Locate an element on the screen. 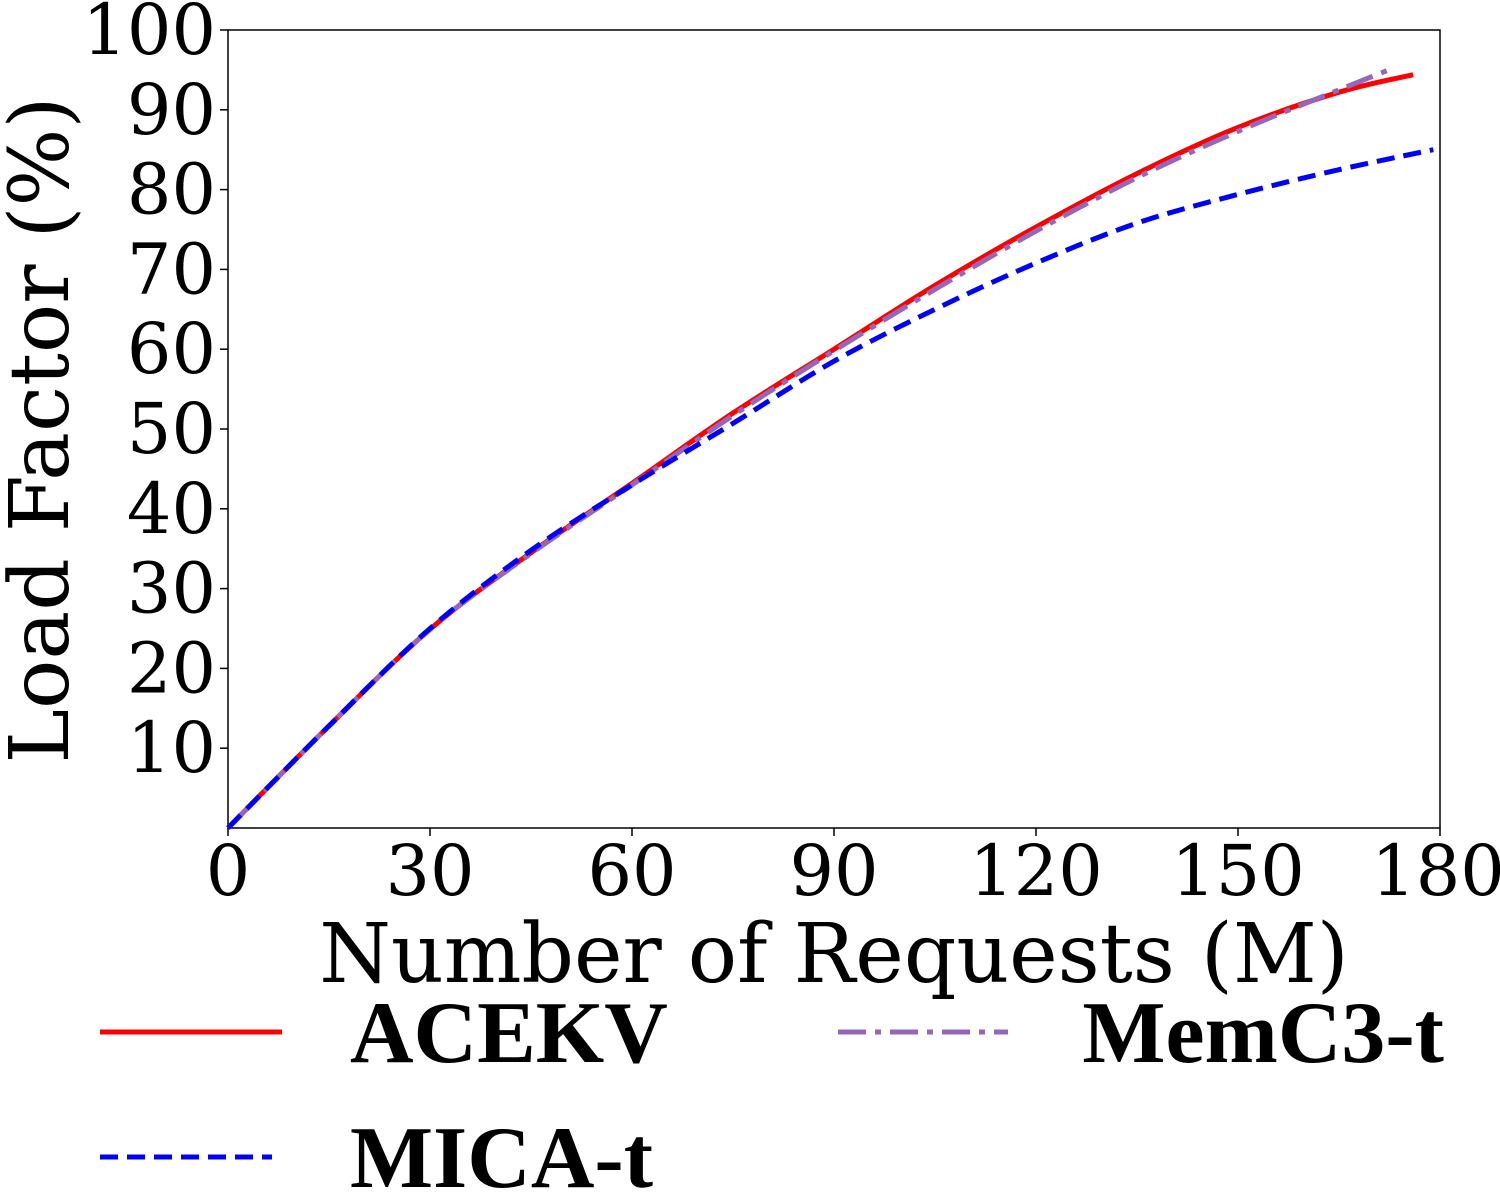  x-axis-label: Number of Requests (M) is located at coordinates (834, 954).